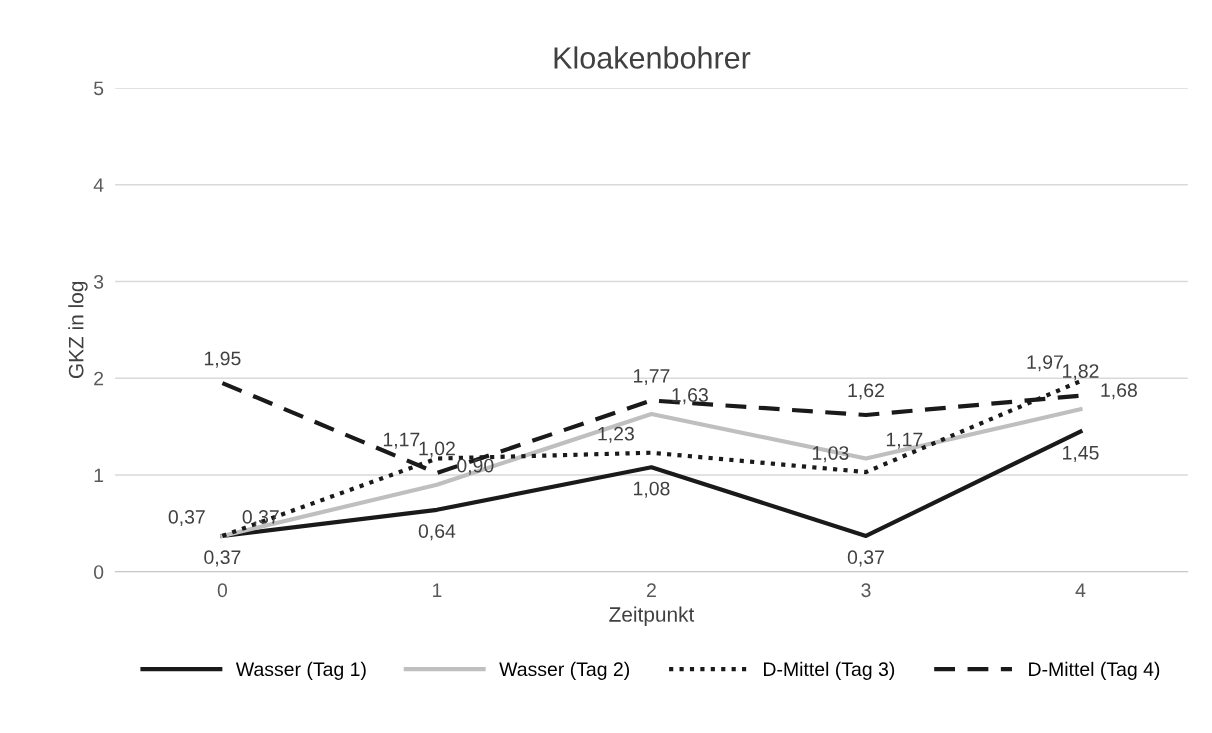  What do you see at coordinates (866, 590) in the screenshot?
I see `x-tick-label: 3` at bounding box center [866, 590].